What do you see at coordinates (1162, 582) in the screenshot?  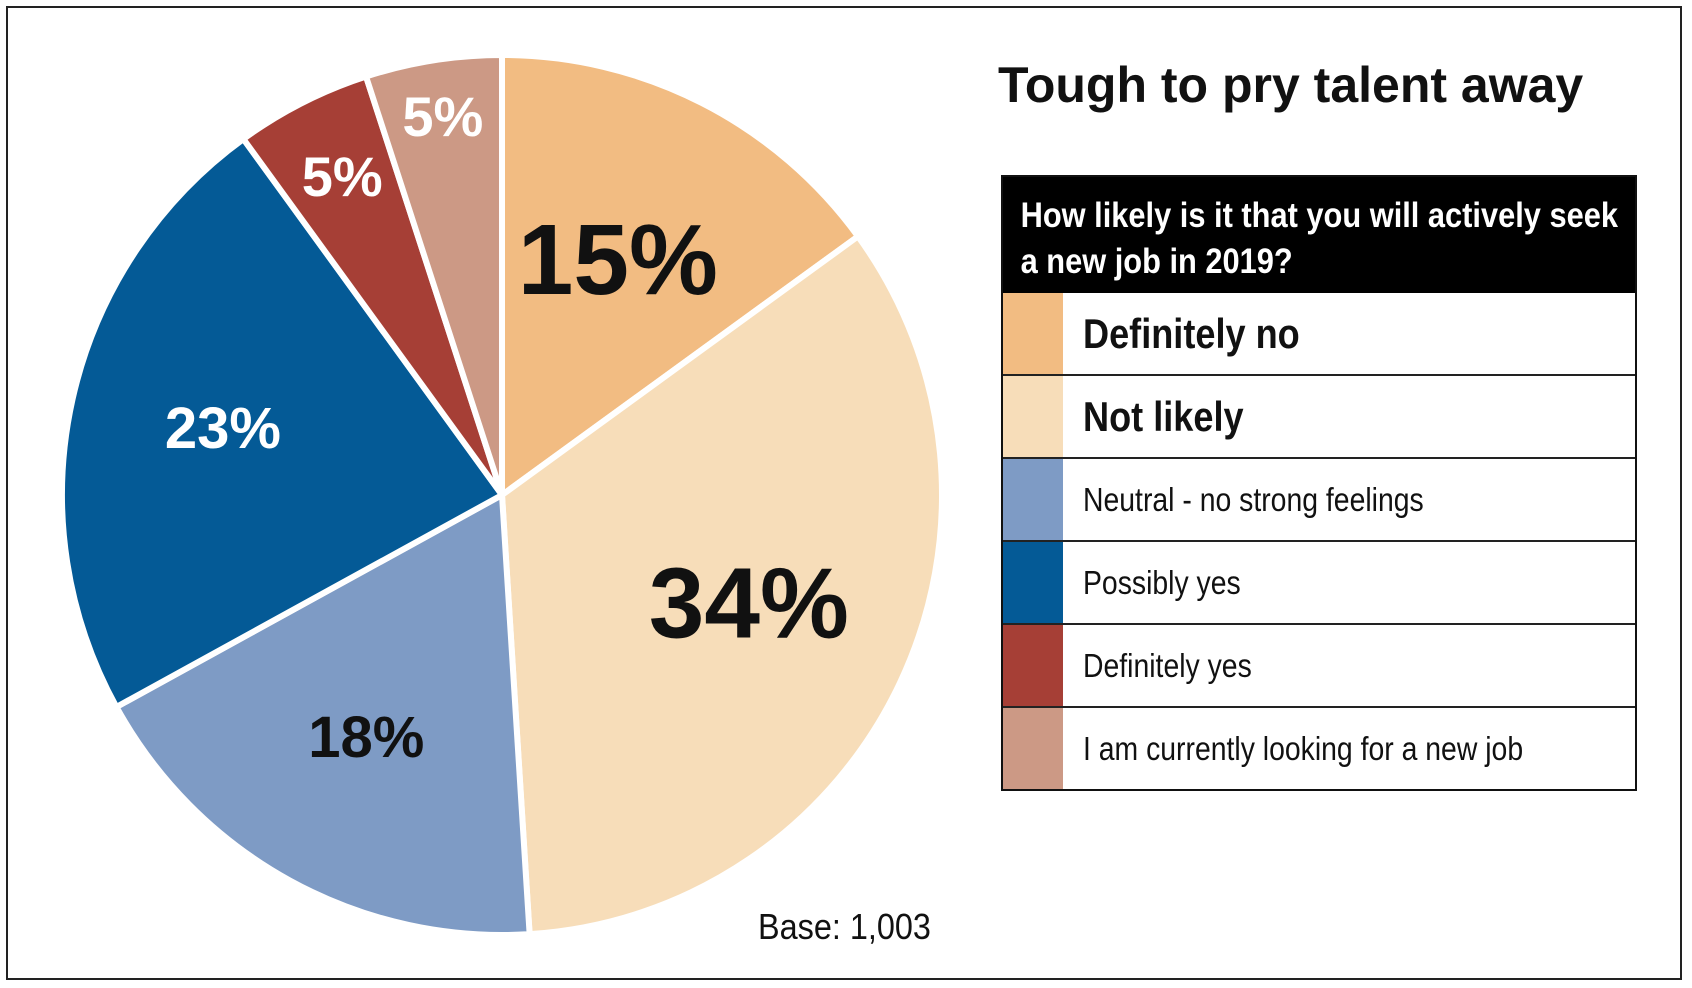 I see `legend-label: Possibly yes` at bounding box center [1162, 582].